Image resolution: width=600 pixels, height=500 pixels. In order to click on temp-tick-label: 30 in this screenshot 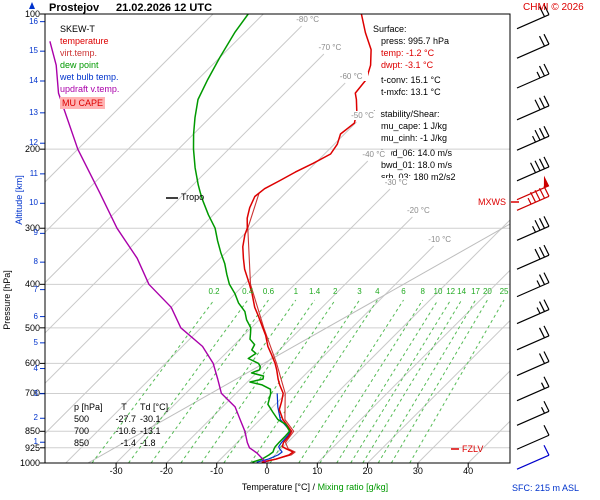, I will do `click(417, 471)`.